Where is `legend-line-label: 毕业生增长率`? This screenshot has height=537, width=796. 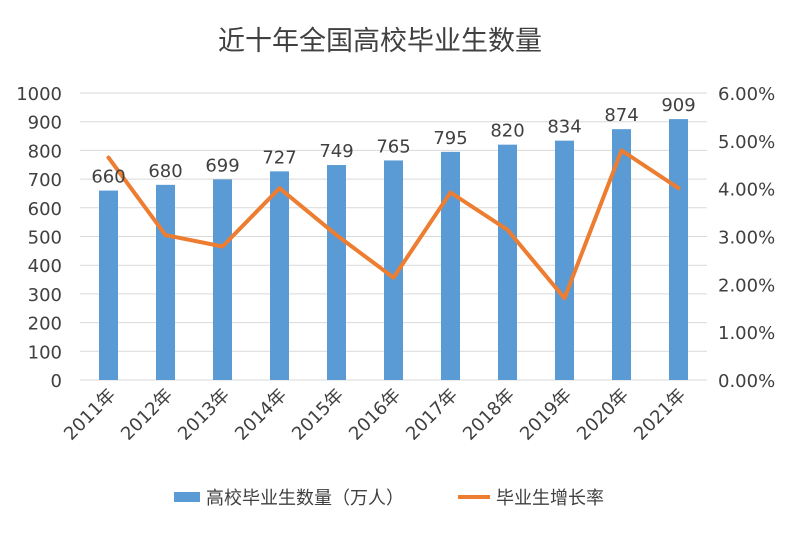 legend-line-label: 毕业生增长率 is located at coordinates (550, 498).